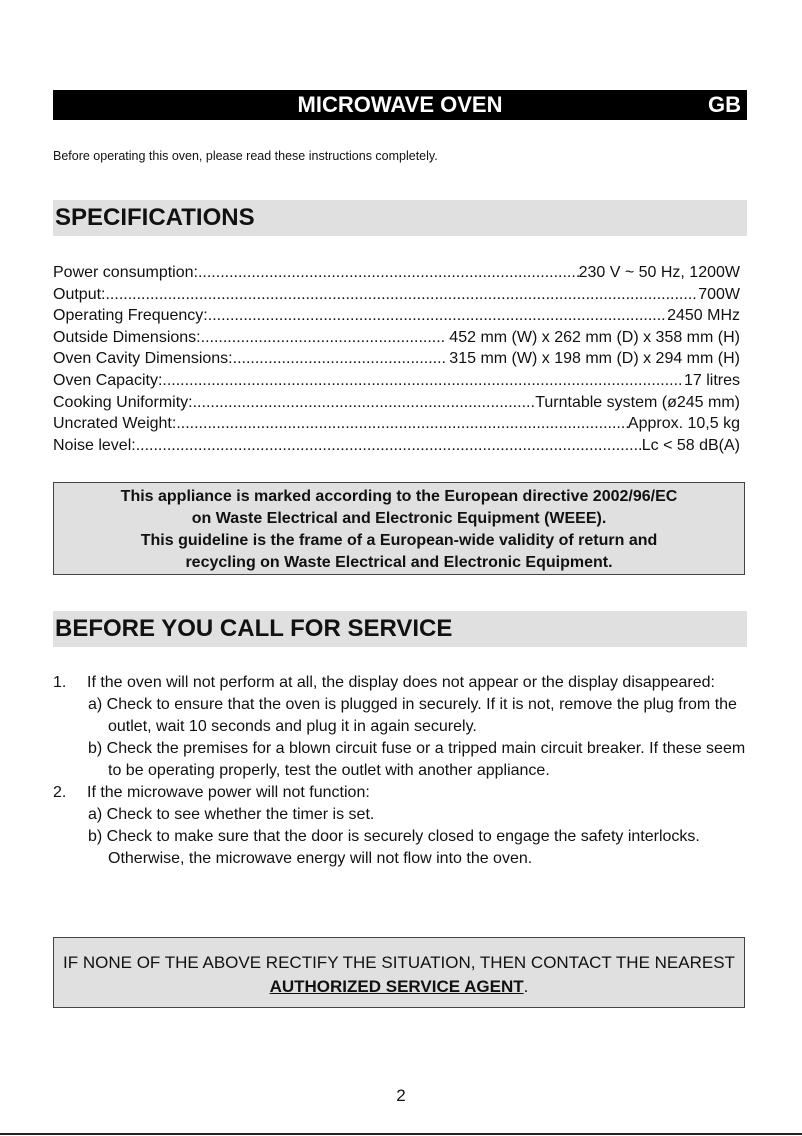 The height and width of the screenshot is (1136, 802). What do you see at coordinates (592, 359) in the screenshot?
I see `spec-value: 315 mm (W) x 198 mm (D) x 294 mm (H)` at bounding box center [592, 359].